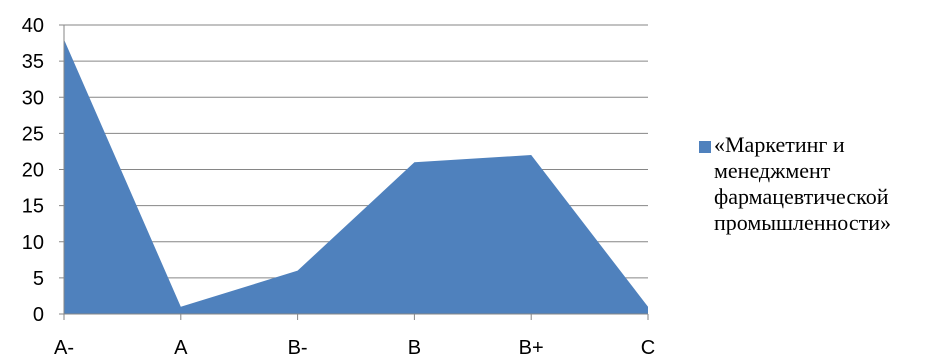 The height and width of the screenshot is (358, 933). What do you see at coordinates (181, 347) in the screenshot?
I see `x-tick-label: A` at bounding box center [181, 347].